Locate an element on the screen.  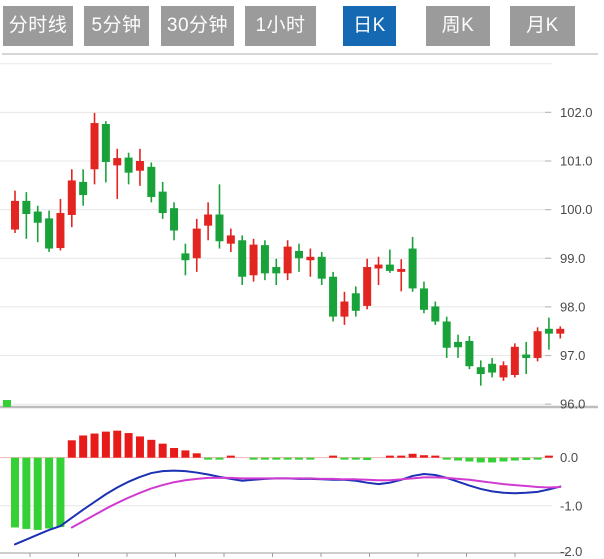
tab-30min: 30分钟 is located at coordinates (197, 26).